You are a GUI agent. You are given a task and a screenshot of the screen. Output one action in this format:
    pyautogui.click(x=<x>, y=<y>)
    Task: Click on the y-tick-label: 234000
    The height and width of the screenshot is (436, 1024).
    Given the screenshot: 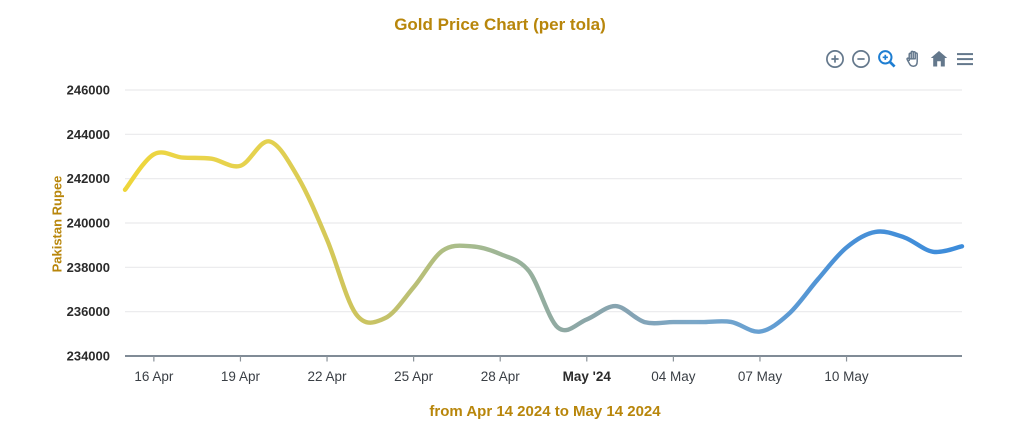 What is the action you would take?
    pyautogui.click(x=88, y=356)
    